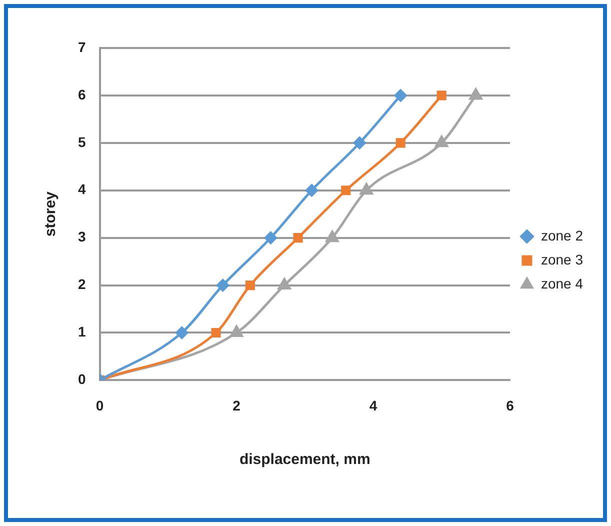 Image resolution: width=611 pixels, height=526 pixels. I want to click on y-tick-label: 5, so click(82, 142).